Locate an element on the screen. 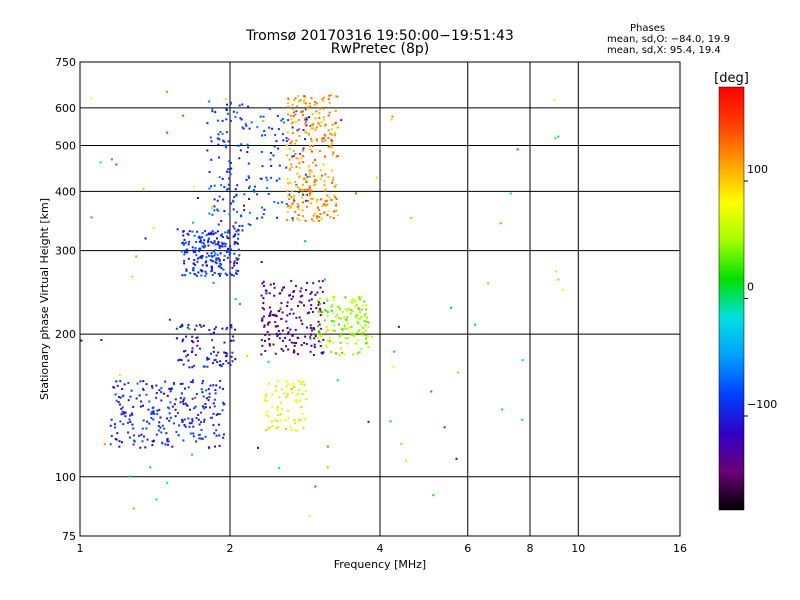 The image size is (800, 600). y-tick-label: 500 is located at coordinates (65, 145).